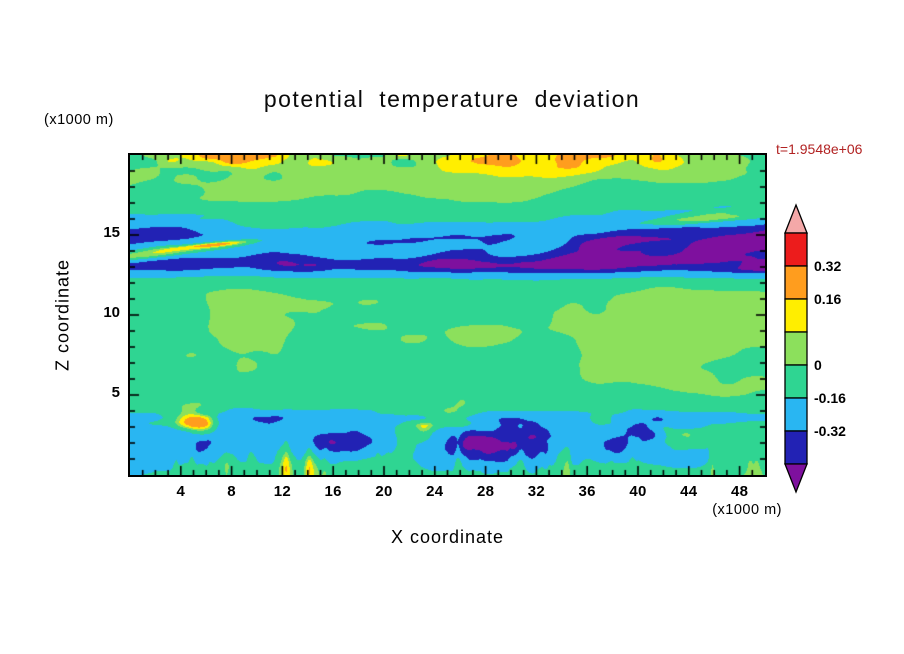  I want to click on x-tick-label: 40, so click(638, 491).